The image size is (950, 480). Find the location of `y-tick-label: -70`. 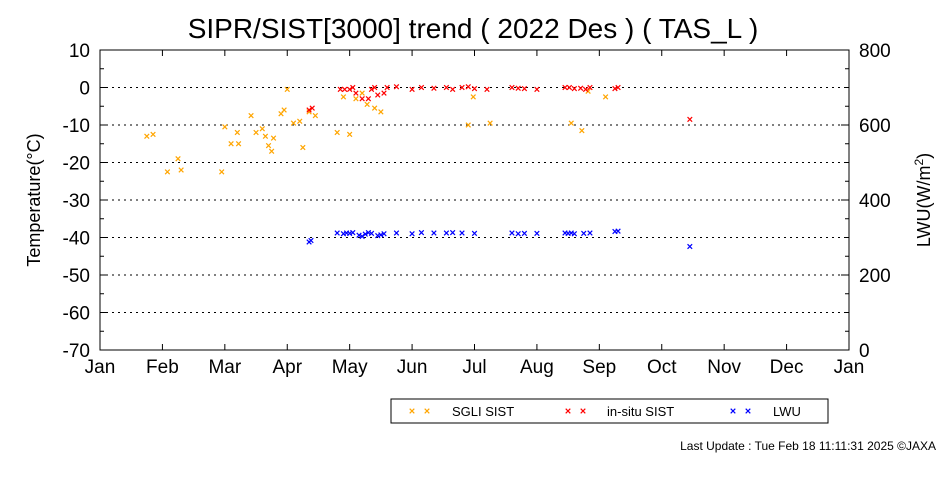

y-tick-label: -70 is located at coordinates (76, 351).